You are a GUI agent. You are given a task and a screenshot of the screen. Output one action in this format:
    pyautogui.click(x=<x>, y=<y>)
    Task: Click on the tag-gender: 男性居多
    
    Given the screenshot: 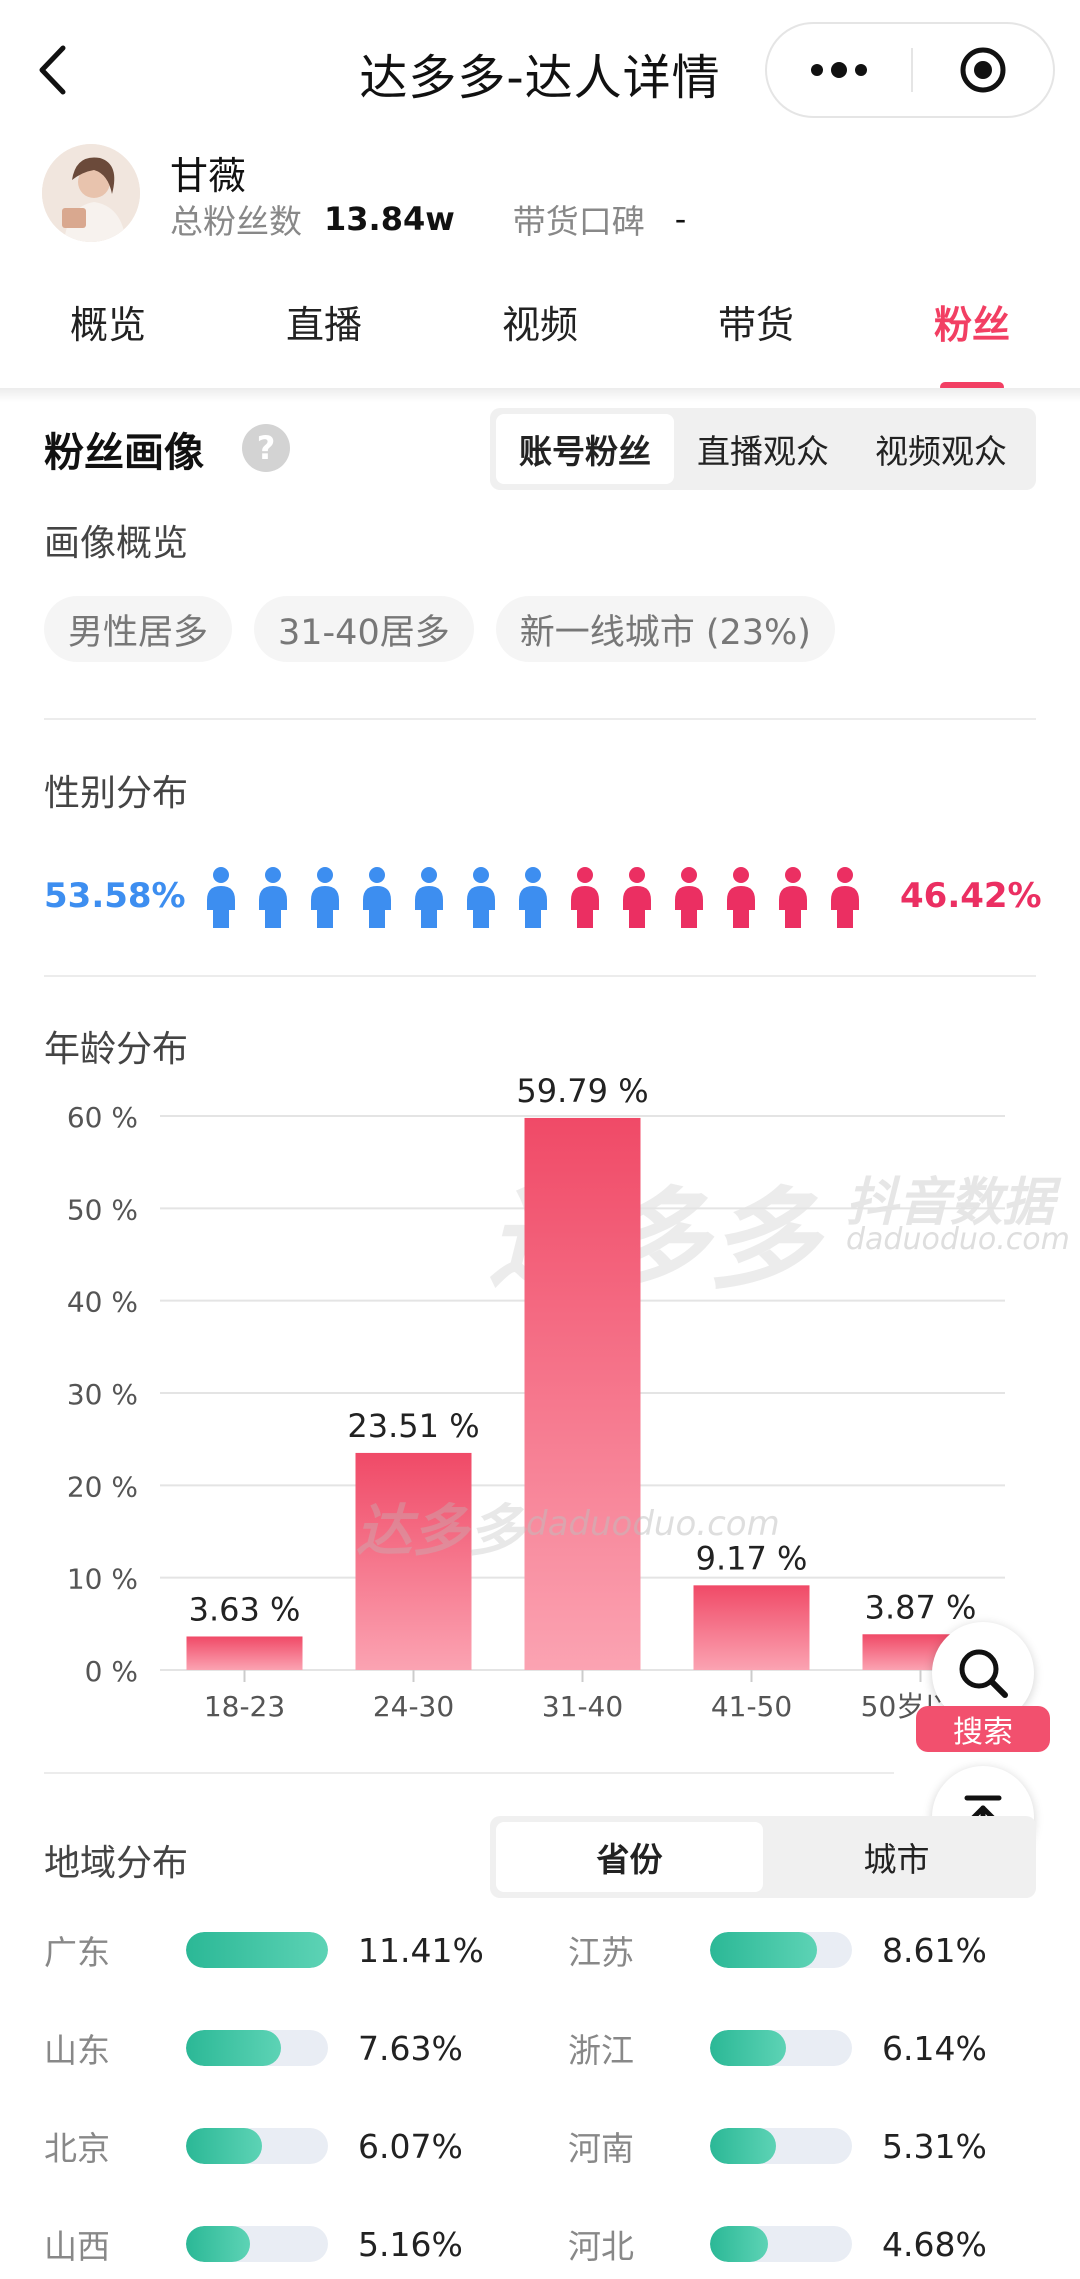 What is the action you would take?
    pyautogui.click(x=138, y=629)
    